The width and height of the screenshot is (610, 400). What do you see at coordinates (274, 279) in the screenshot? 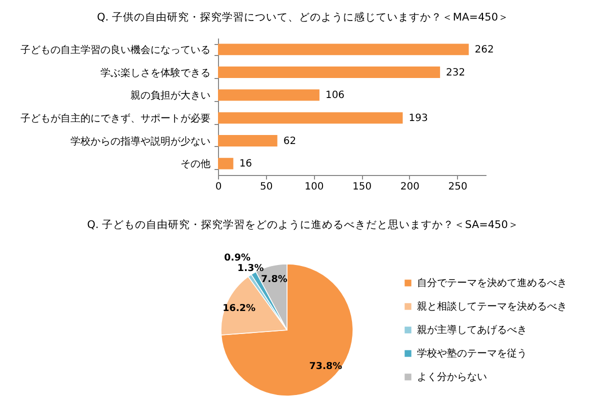
I see `data-label: 7.8%` at bounding box center [274, 279].